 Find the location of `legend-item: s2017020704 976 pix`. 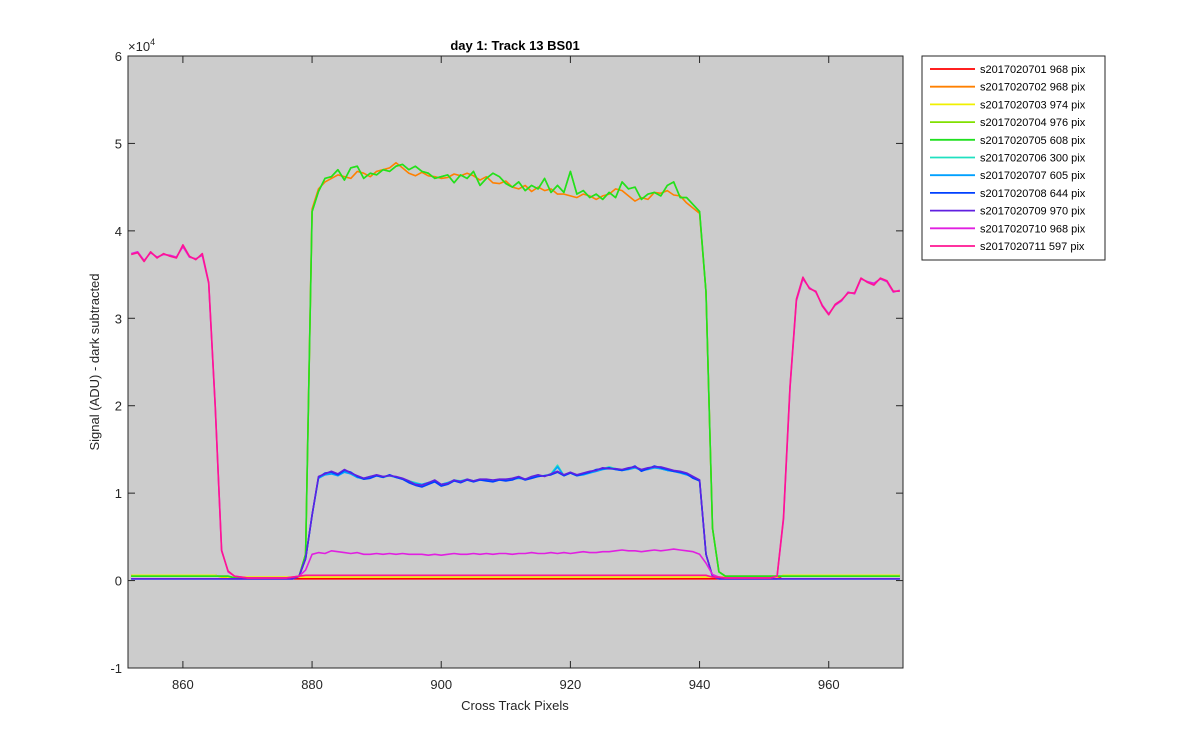

legend-item: s2017020704 976 pix is located at coordinates (1008, 123).